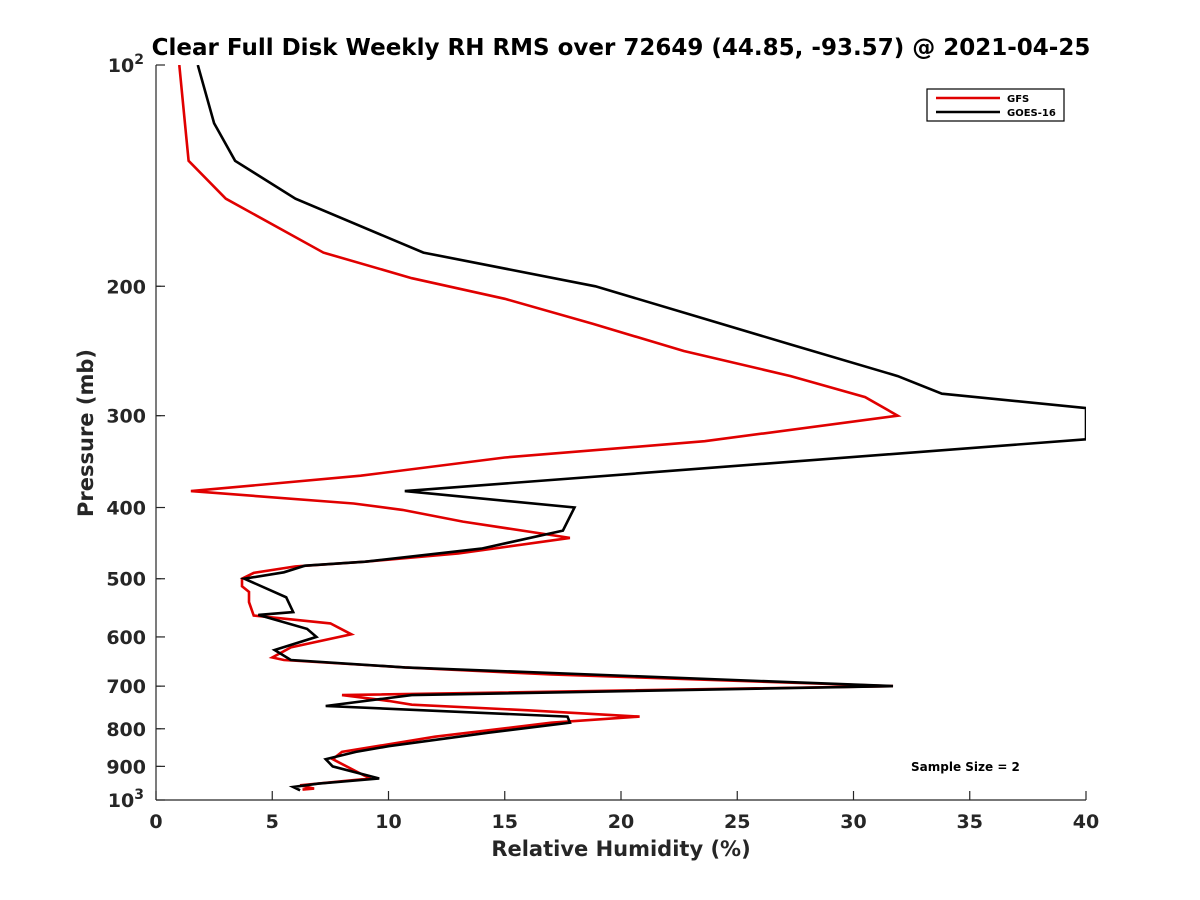 The height and width of the screenshot is (900, 1200). I want to click on y-tick-label: 200, so click(126, 287).